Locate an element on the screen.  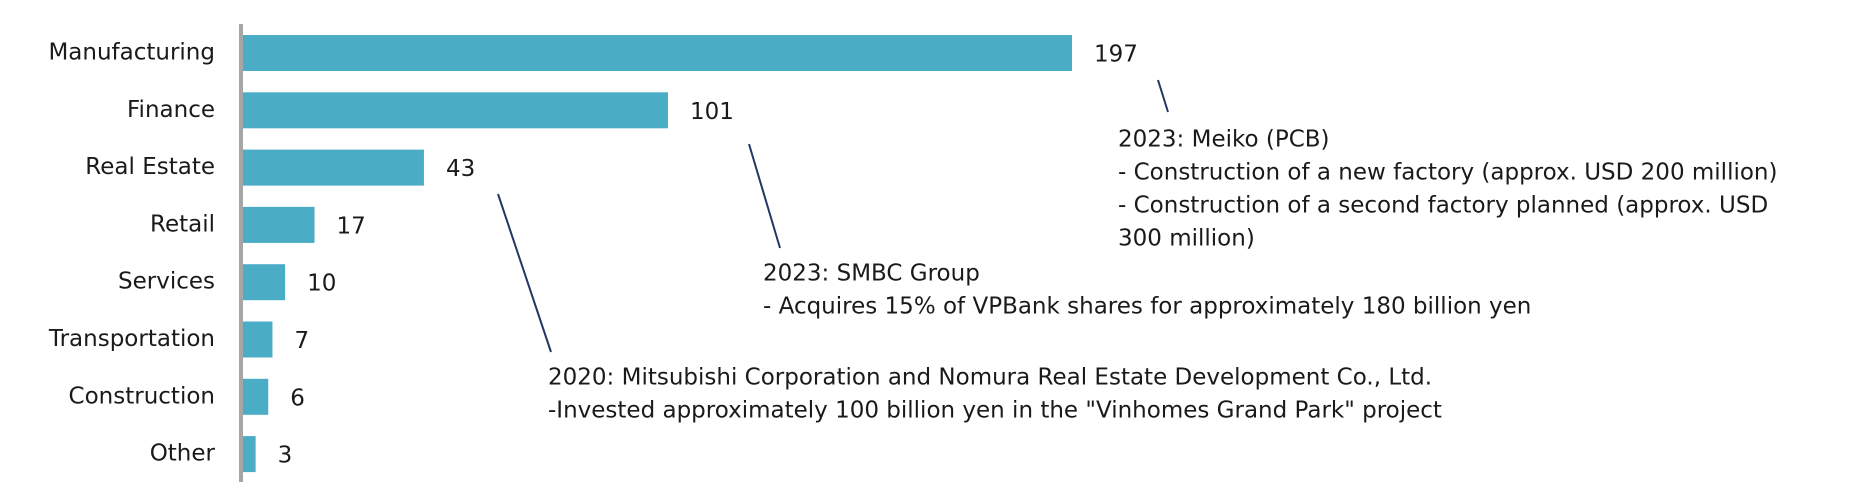
value-label: 17 is located at coordinates (351, 226).